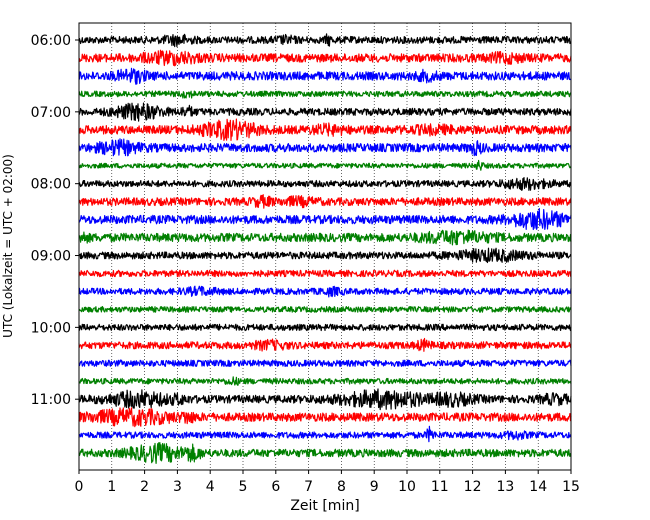  I want to click on x-tick-label: 5, so click(243, 487).